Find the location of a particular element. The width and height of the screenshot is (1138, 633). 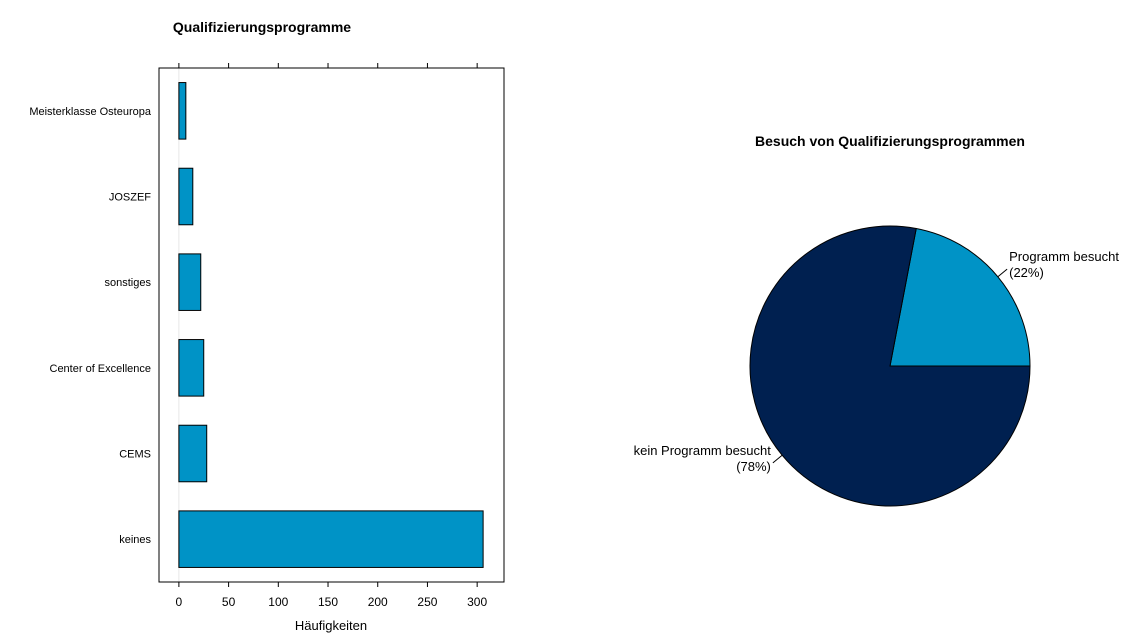

bar-chart-title: Qualifizierungsprogramme is located at coordinates (262, 27).